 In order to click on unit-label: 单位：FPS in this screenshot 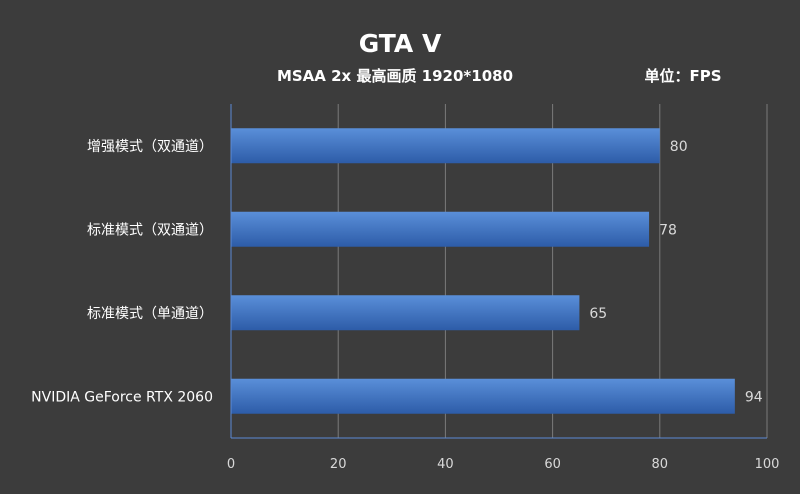, I will do `click(682, 76)`.